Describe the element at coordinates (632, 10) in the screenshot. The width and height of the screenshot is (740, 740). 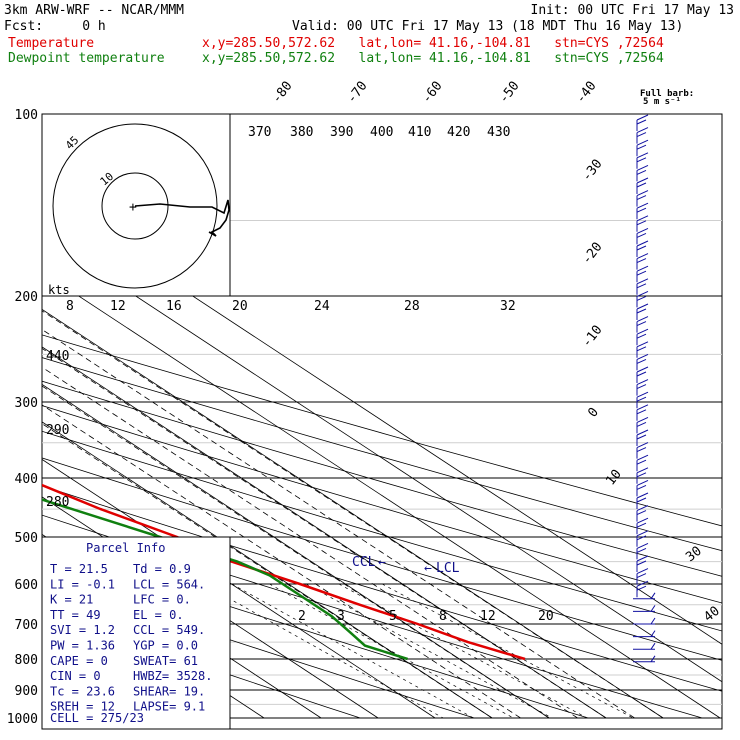
I see `init-time: Init: 00 UTC Fri 17 May 13` at that location.